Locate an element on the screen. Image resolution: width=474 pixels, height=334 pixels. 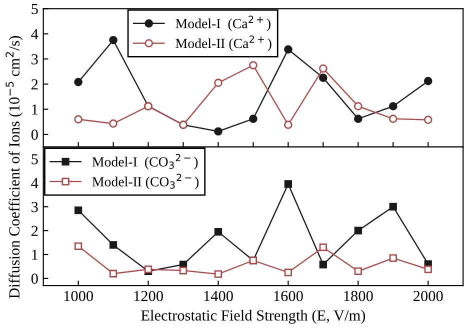
legend-label: Model-II (CO$_{3}$$^{2−}$) is located at coordinates (145, 182).